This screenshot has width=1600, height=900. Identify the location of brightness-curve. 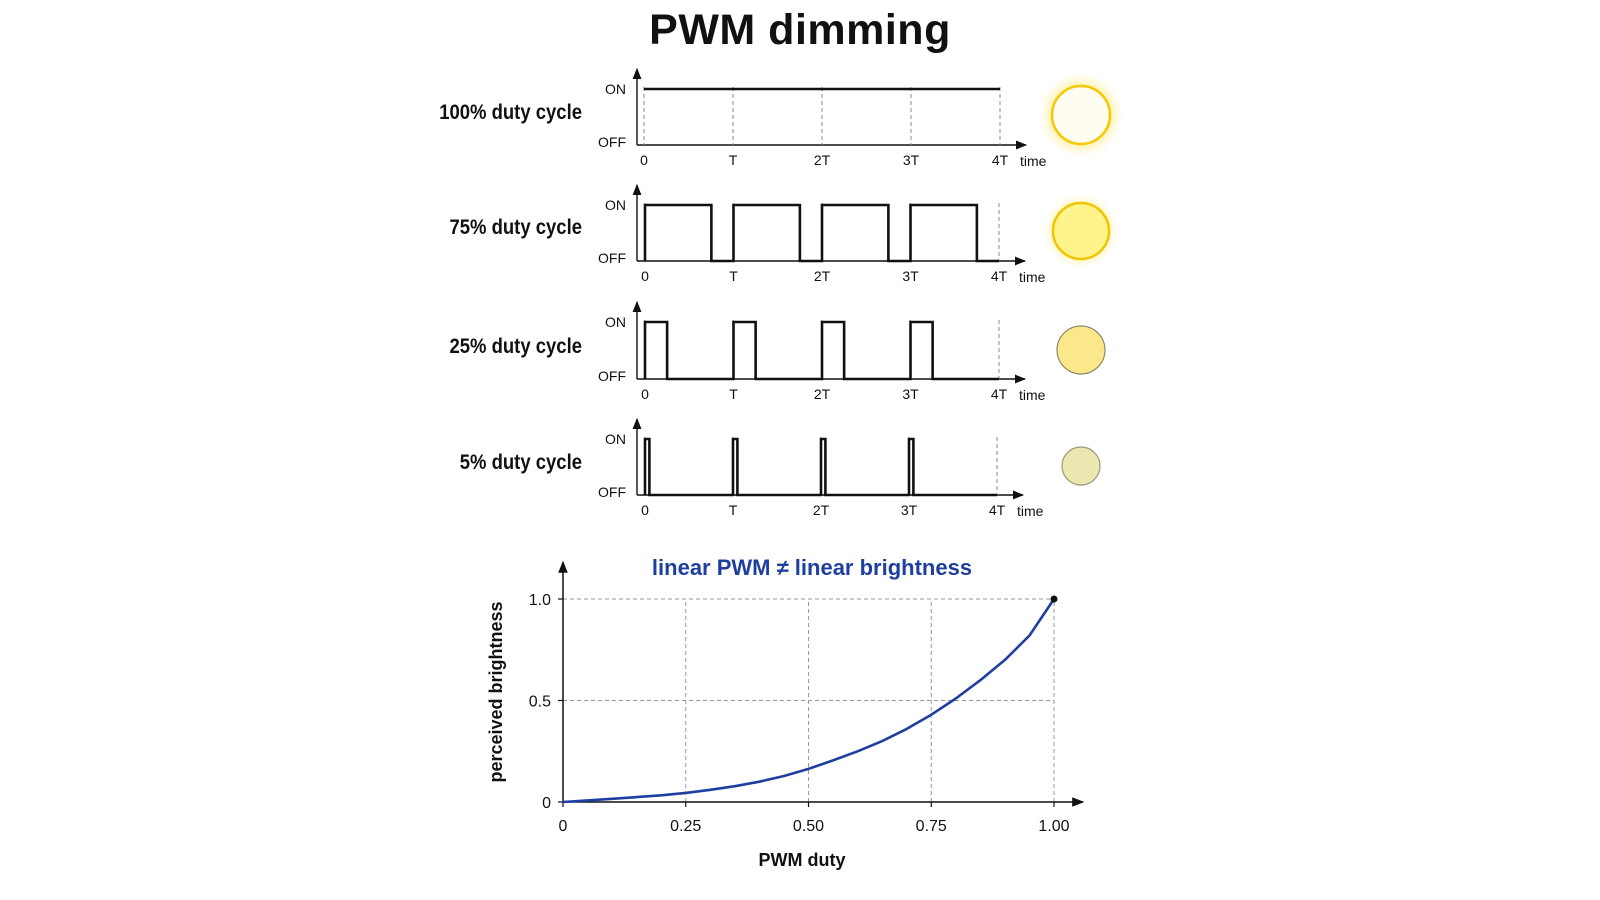
(808, 700).